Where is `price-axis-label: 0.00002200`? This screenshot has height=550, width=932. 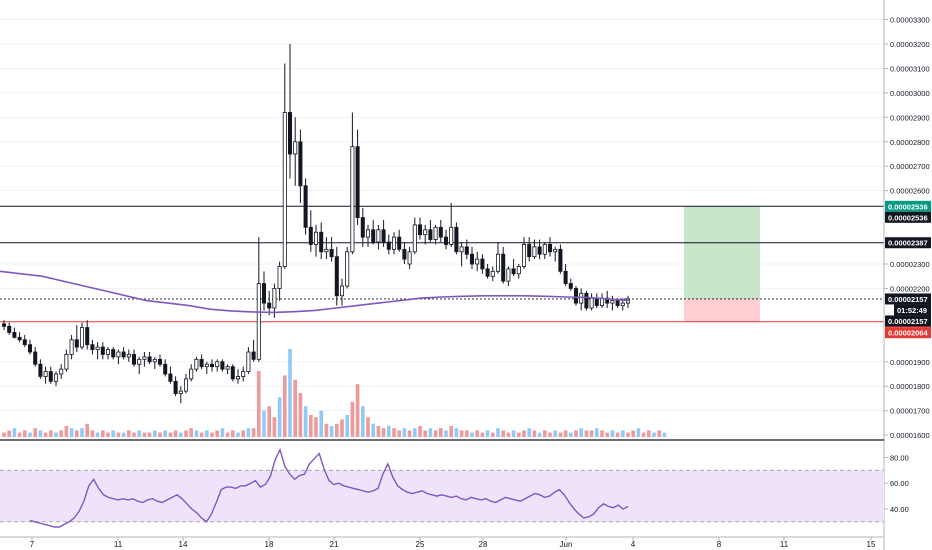
price-axis-label: 0.00002200 is located at coordinates (910, 288).